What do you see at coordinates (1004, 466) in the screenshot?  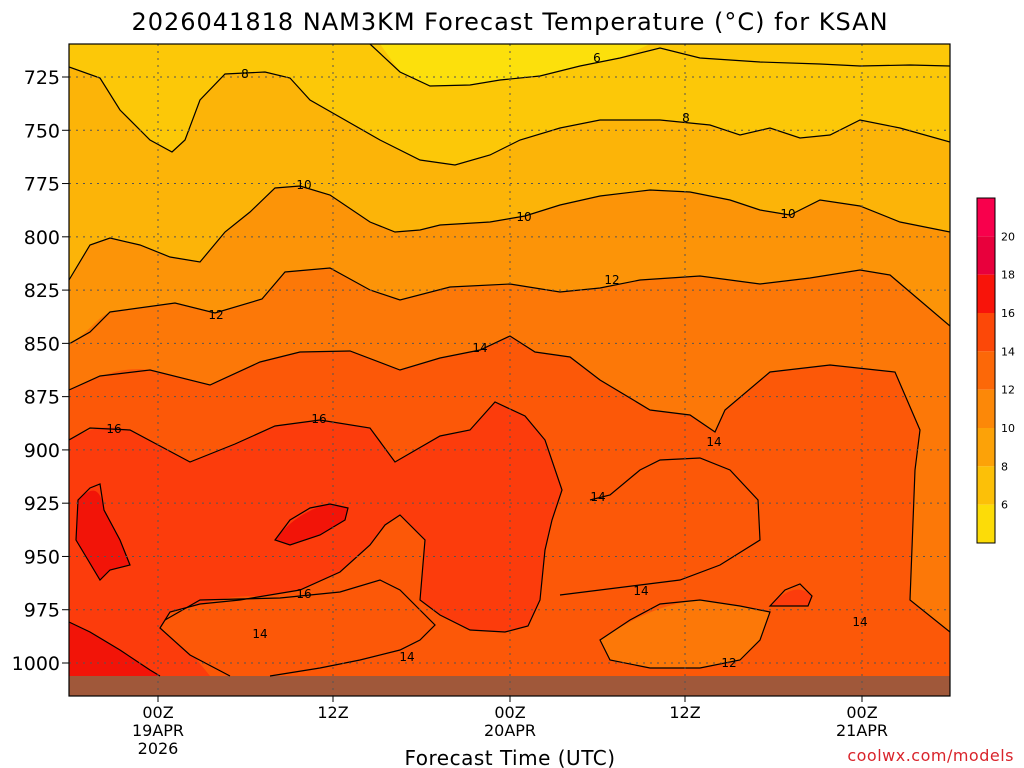 I see `colorbar-label: 8` at bounding box center [1004, 466].